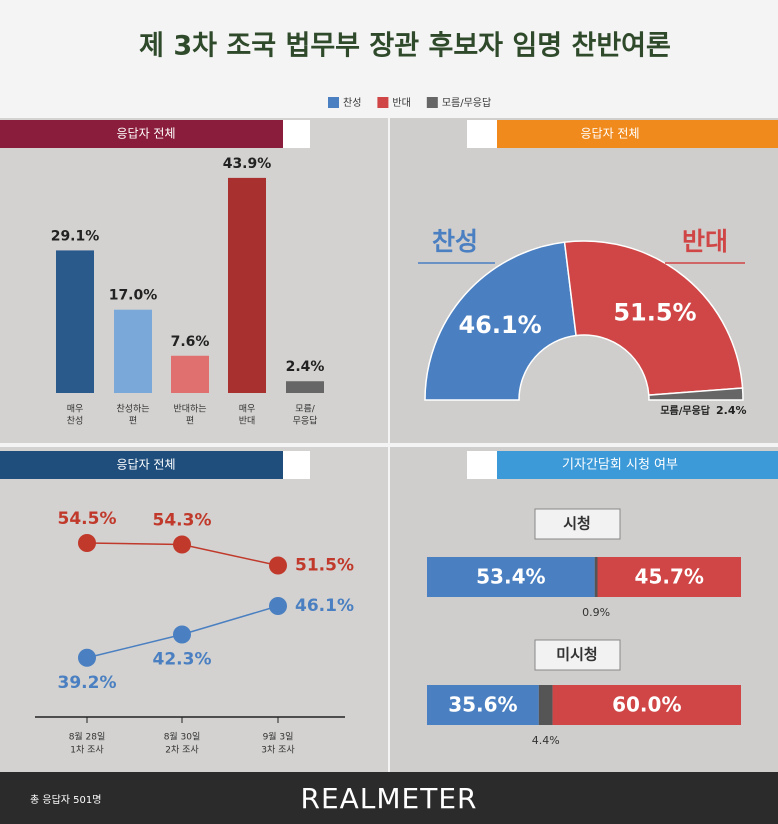 This screenshot has height=824, width=778. What do you see at coordinates (189, 409) in the screenshot?
I see `x-tick-label: 반대하는` at bounding box center [189, 409].